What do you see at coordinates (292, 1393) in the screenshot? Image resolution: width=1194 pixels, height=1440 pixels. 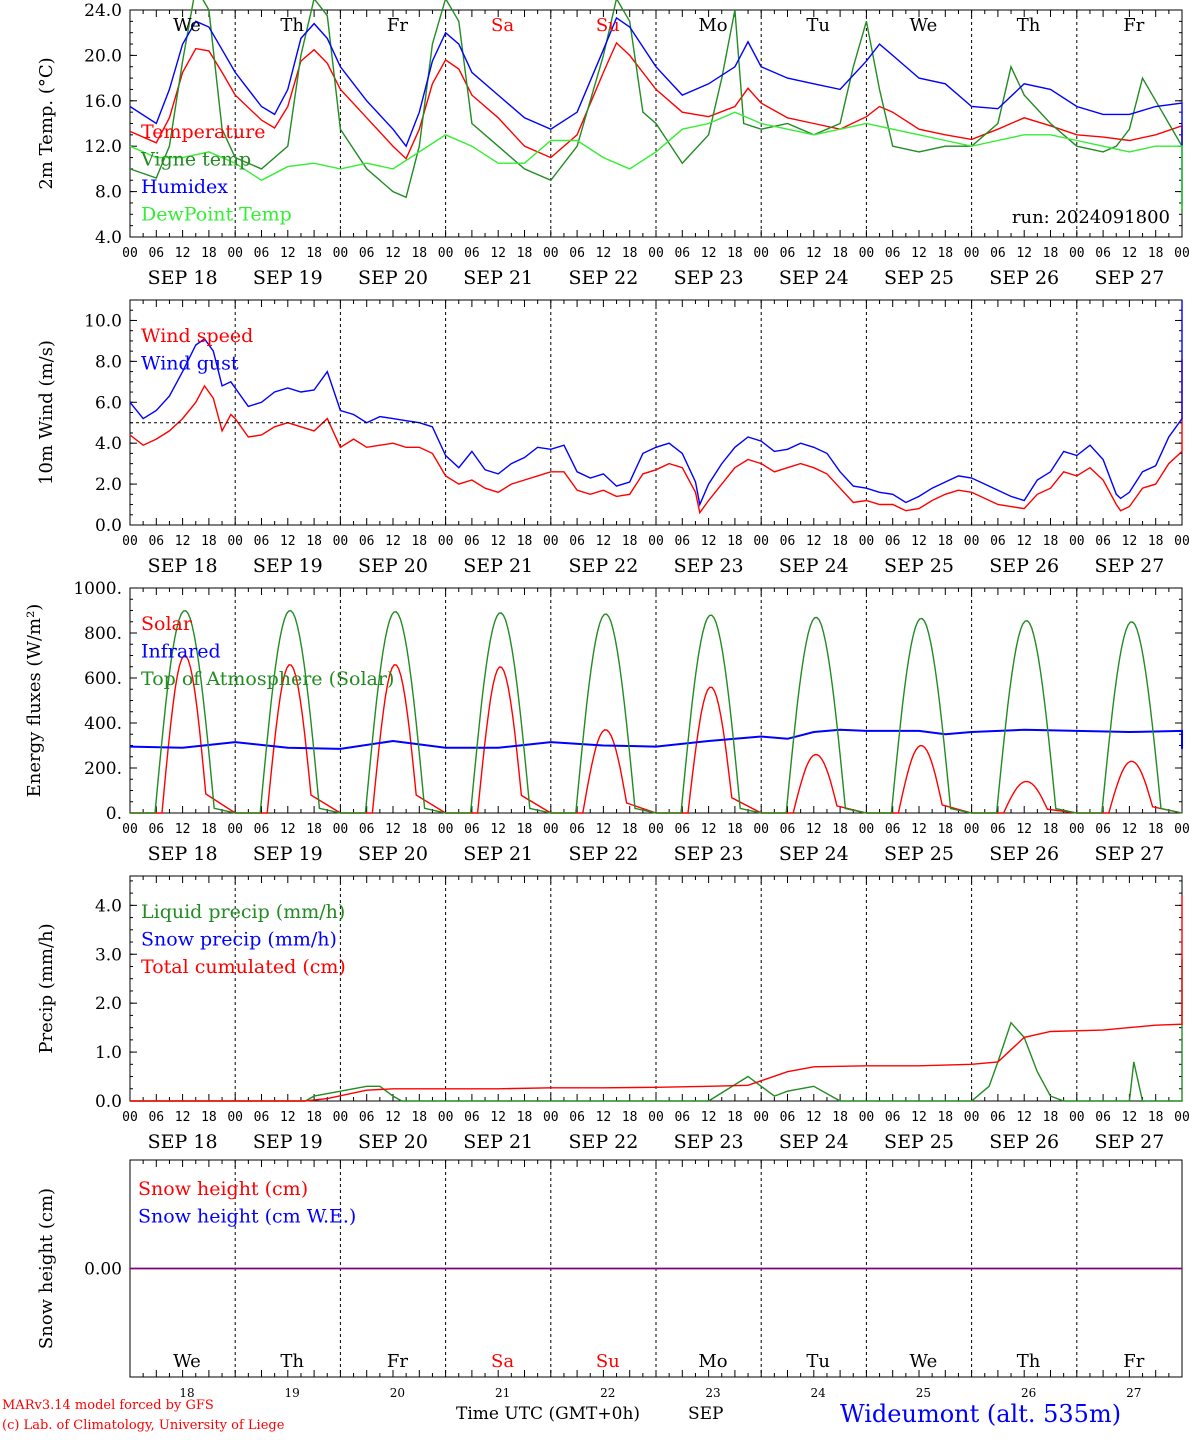 I see `day-number: 19` at bounding box center [292, 1393].